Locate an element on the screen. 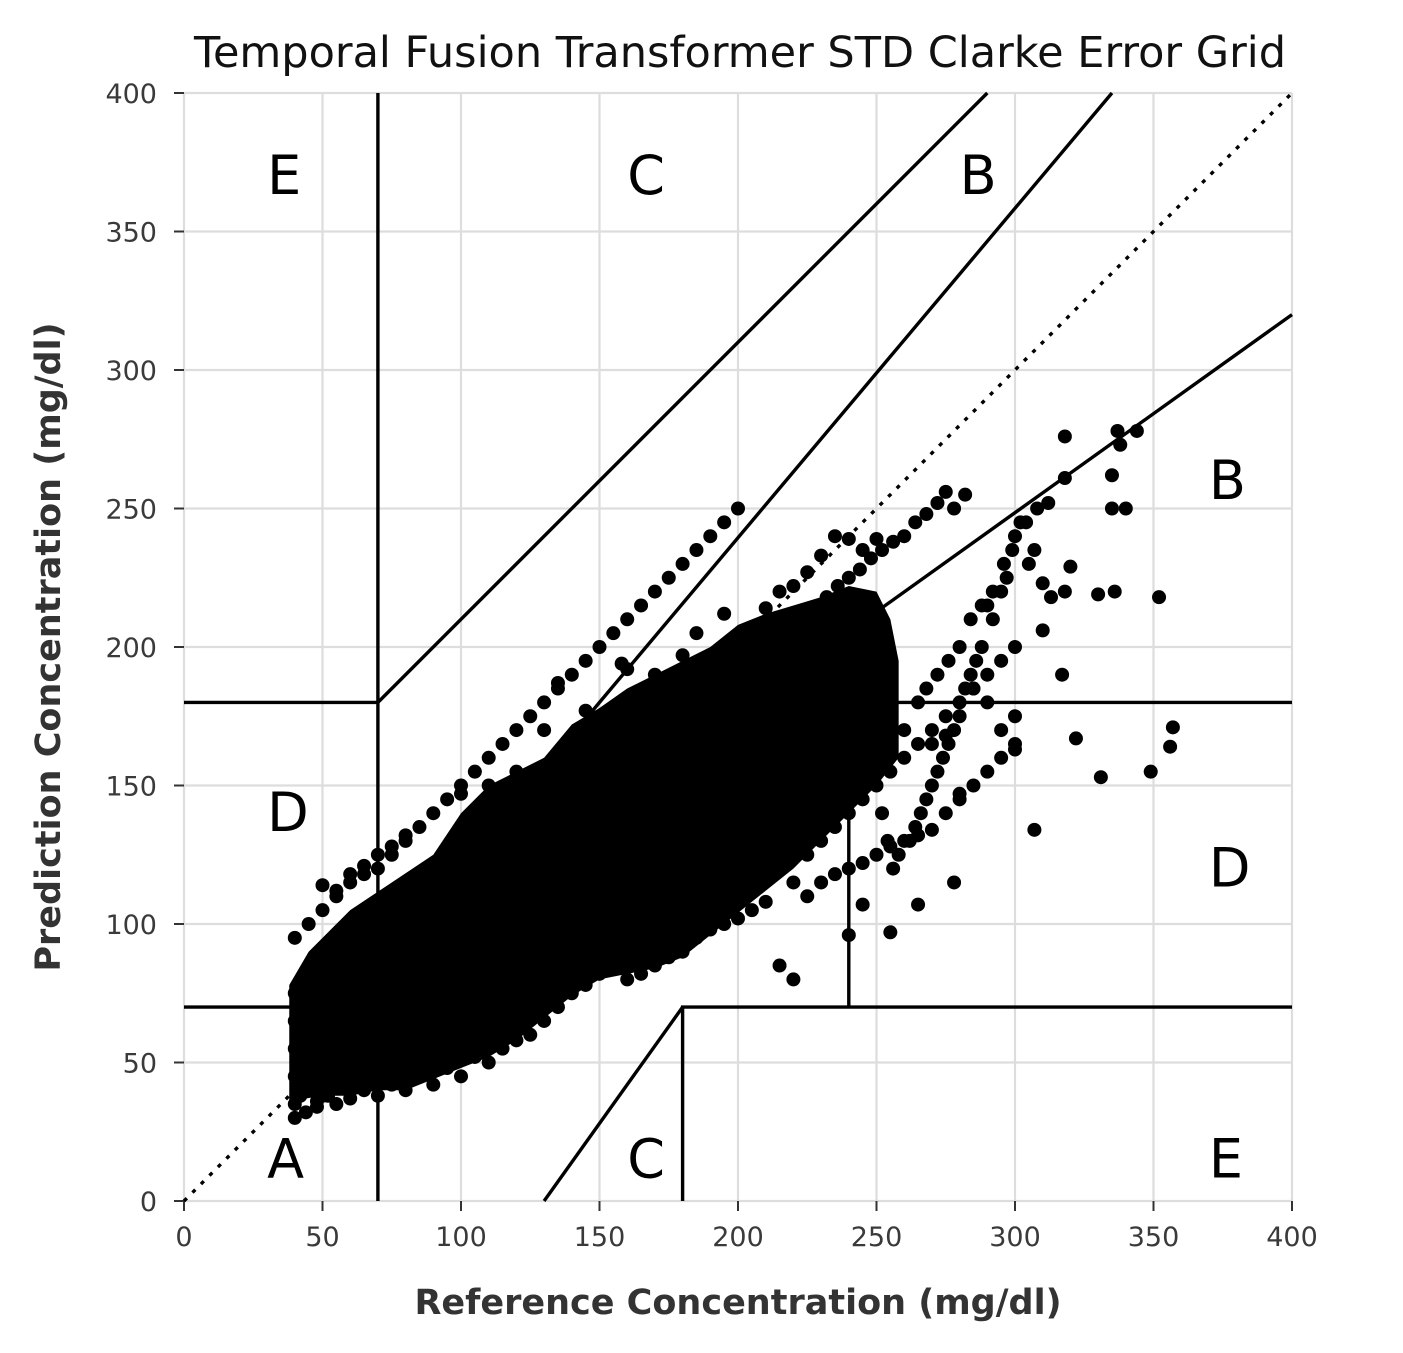 This screenshot has height=1353, width=1403. x-tick-label: 300 is located at coordinates (1015, 1237).